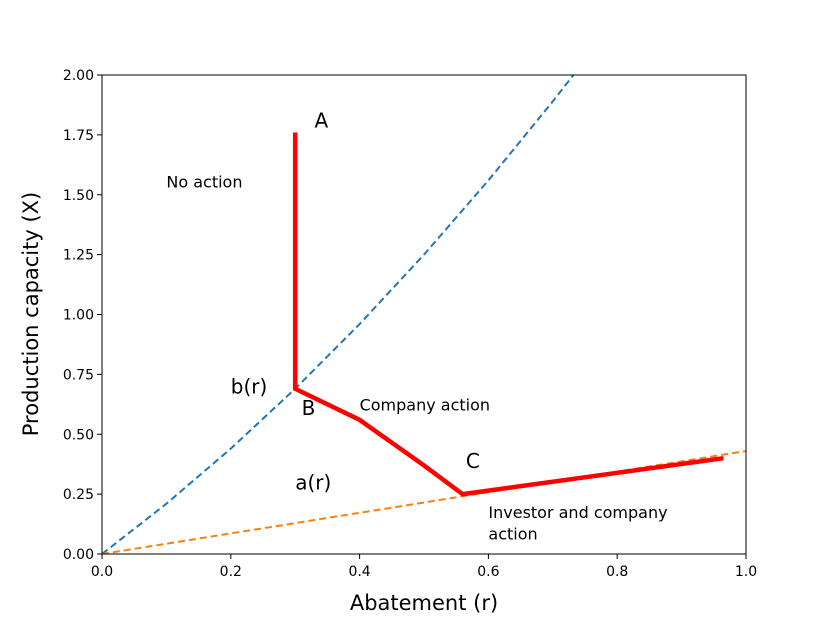 This screenshot has height=623, width=830. Describe the element at coordinates (78, 136) in the screenshot. I see `y-tick-label: 1.75` at that location.